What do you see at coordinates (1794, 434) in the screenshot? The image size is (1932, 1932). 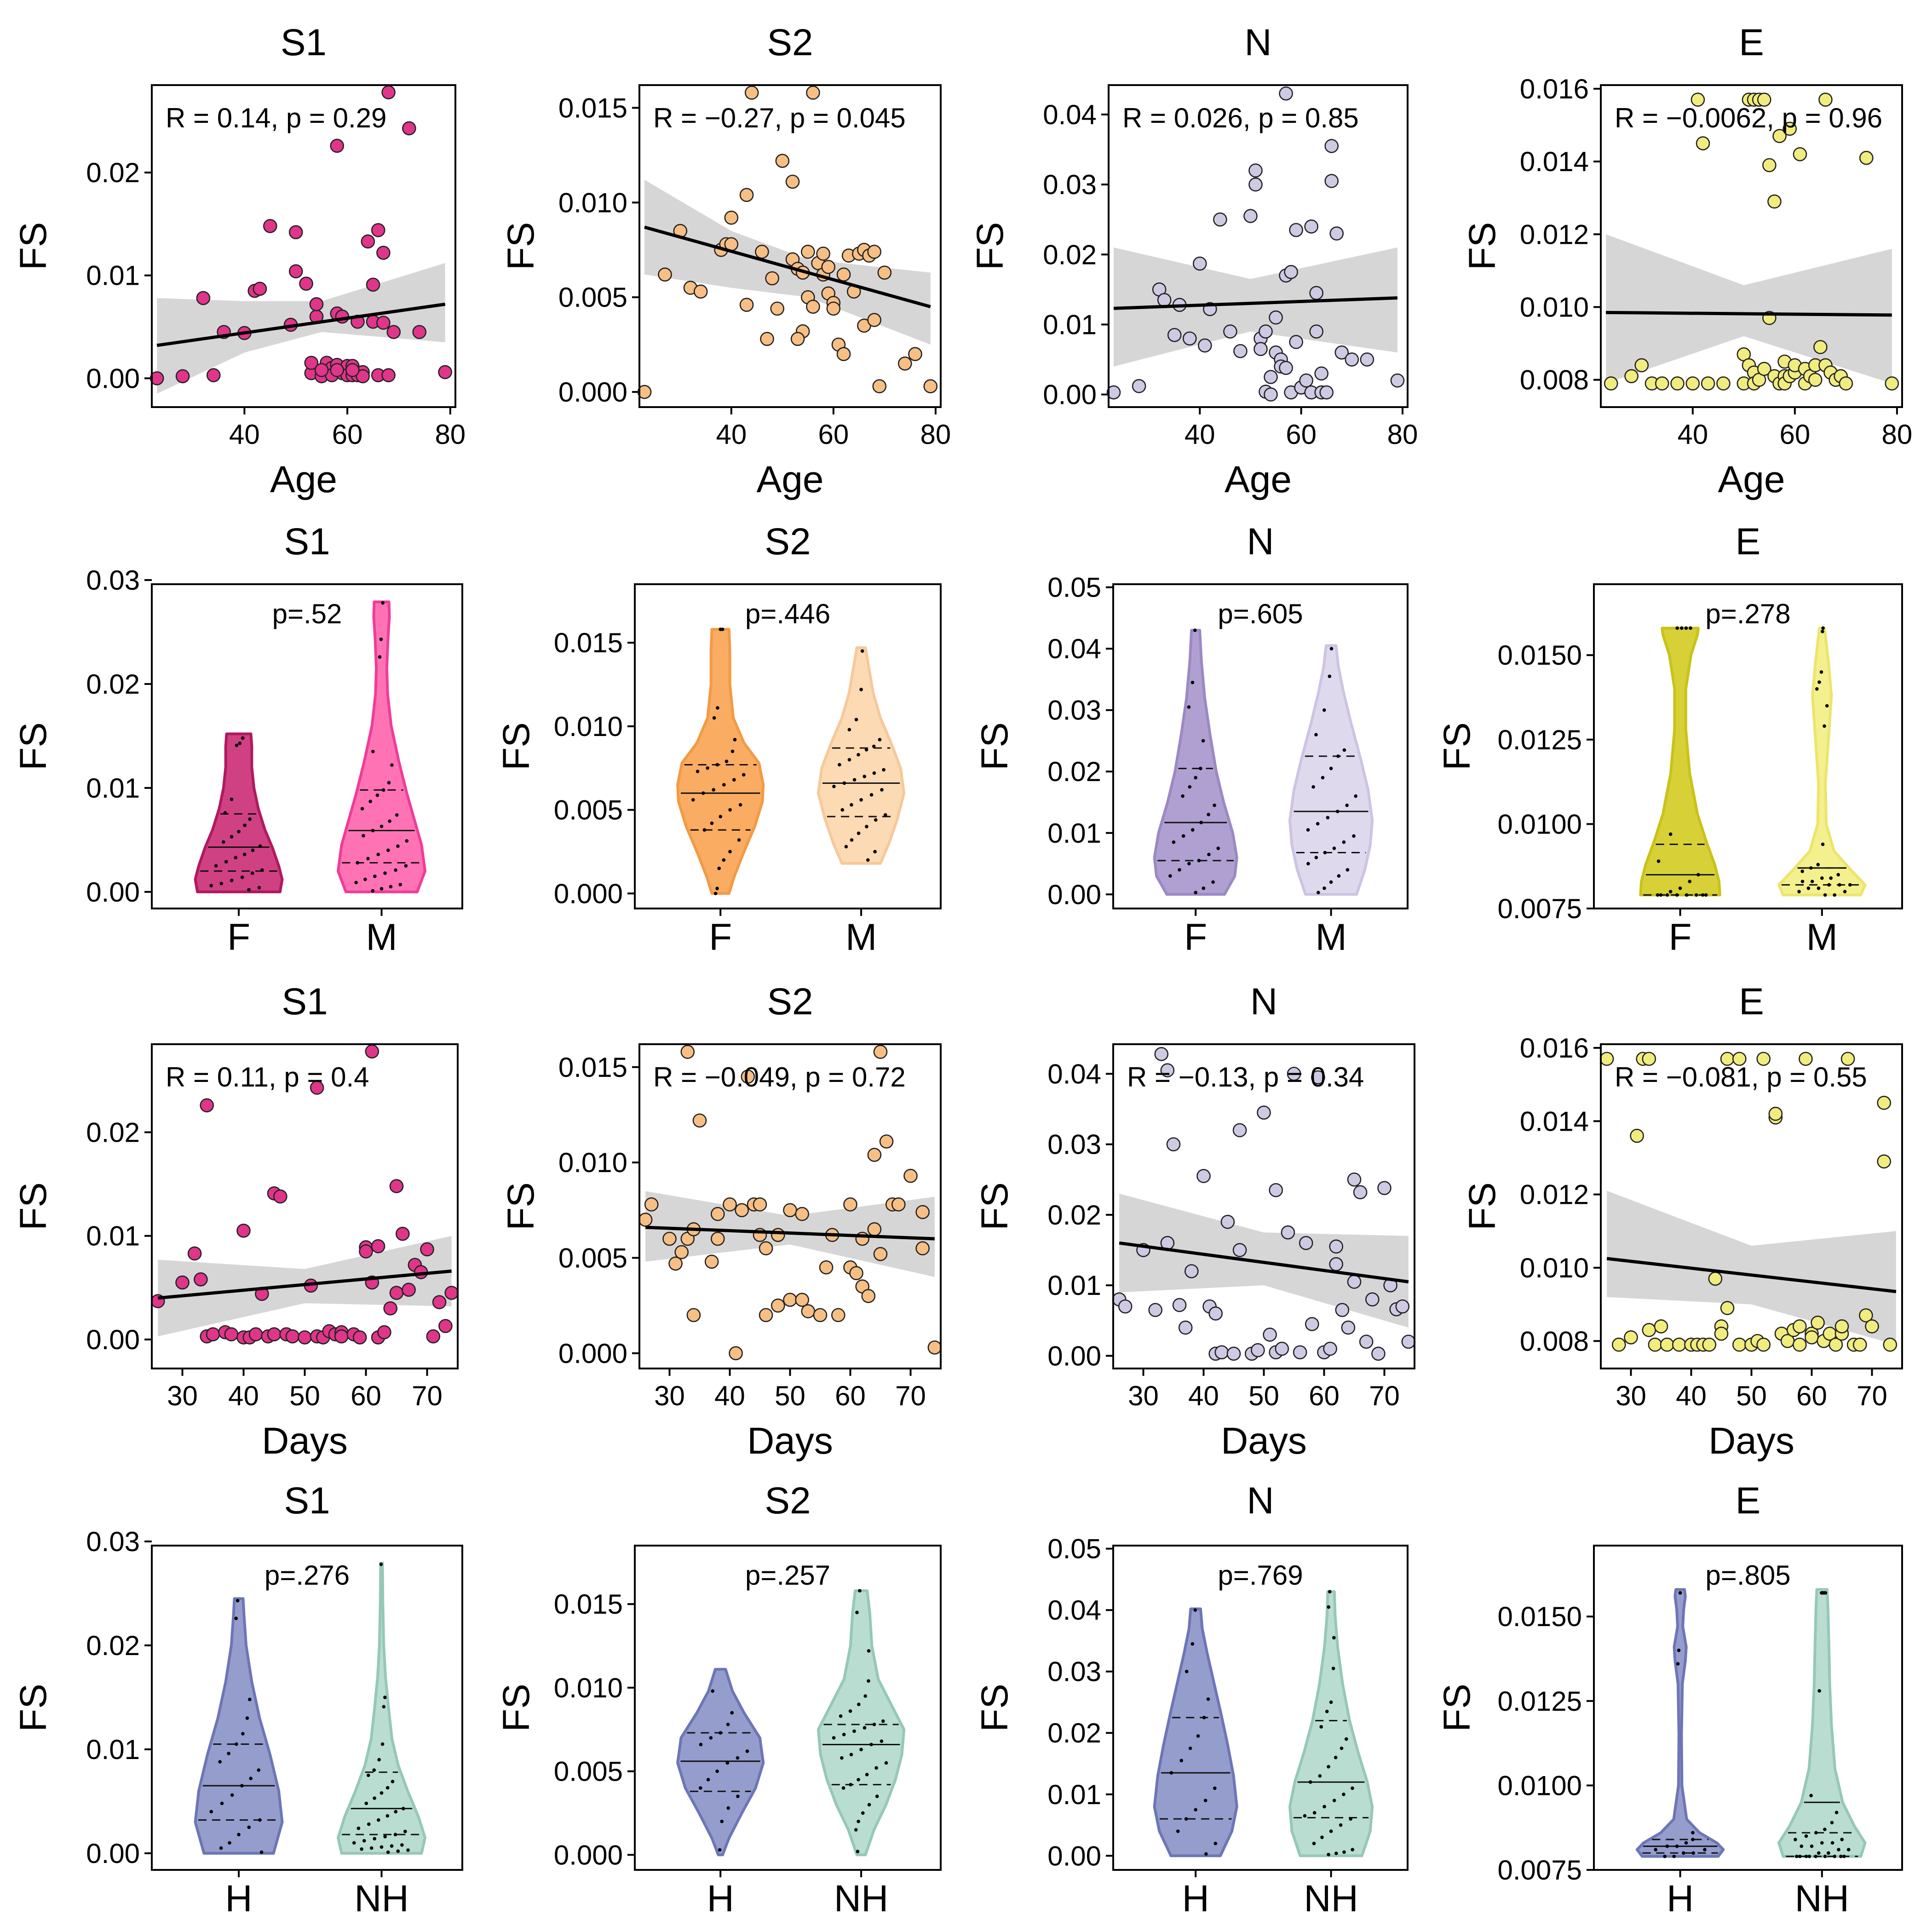 I see `x-tick-label: 60` at bounding box center [1794, 434].